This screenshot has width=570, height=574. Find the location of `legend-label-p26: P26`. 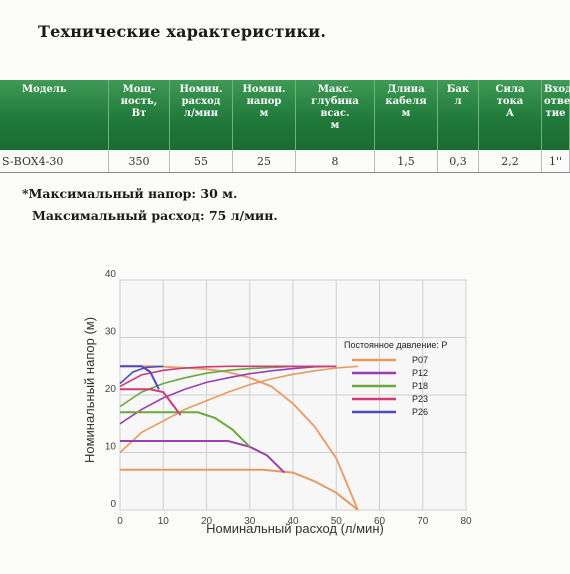

legend-label-p26: P26 is located at coordinates (420, 412).